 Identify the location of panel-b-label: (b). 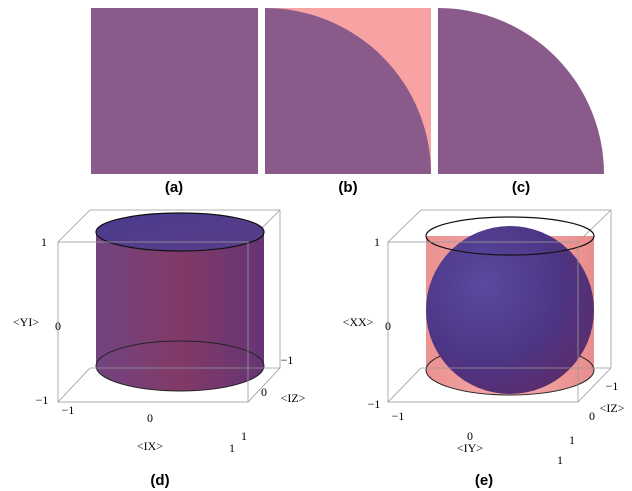
(347, 187).